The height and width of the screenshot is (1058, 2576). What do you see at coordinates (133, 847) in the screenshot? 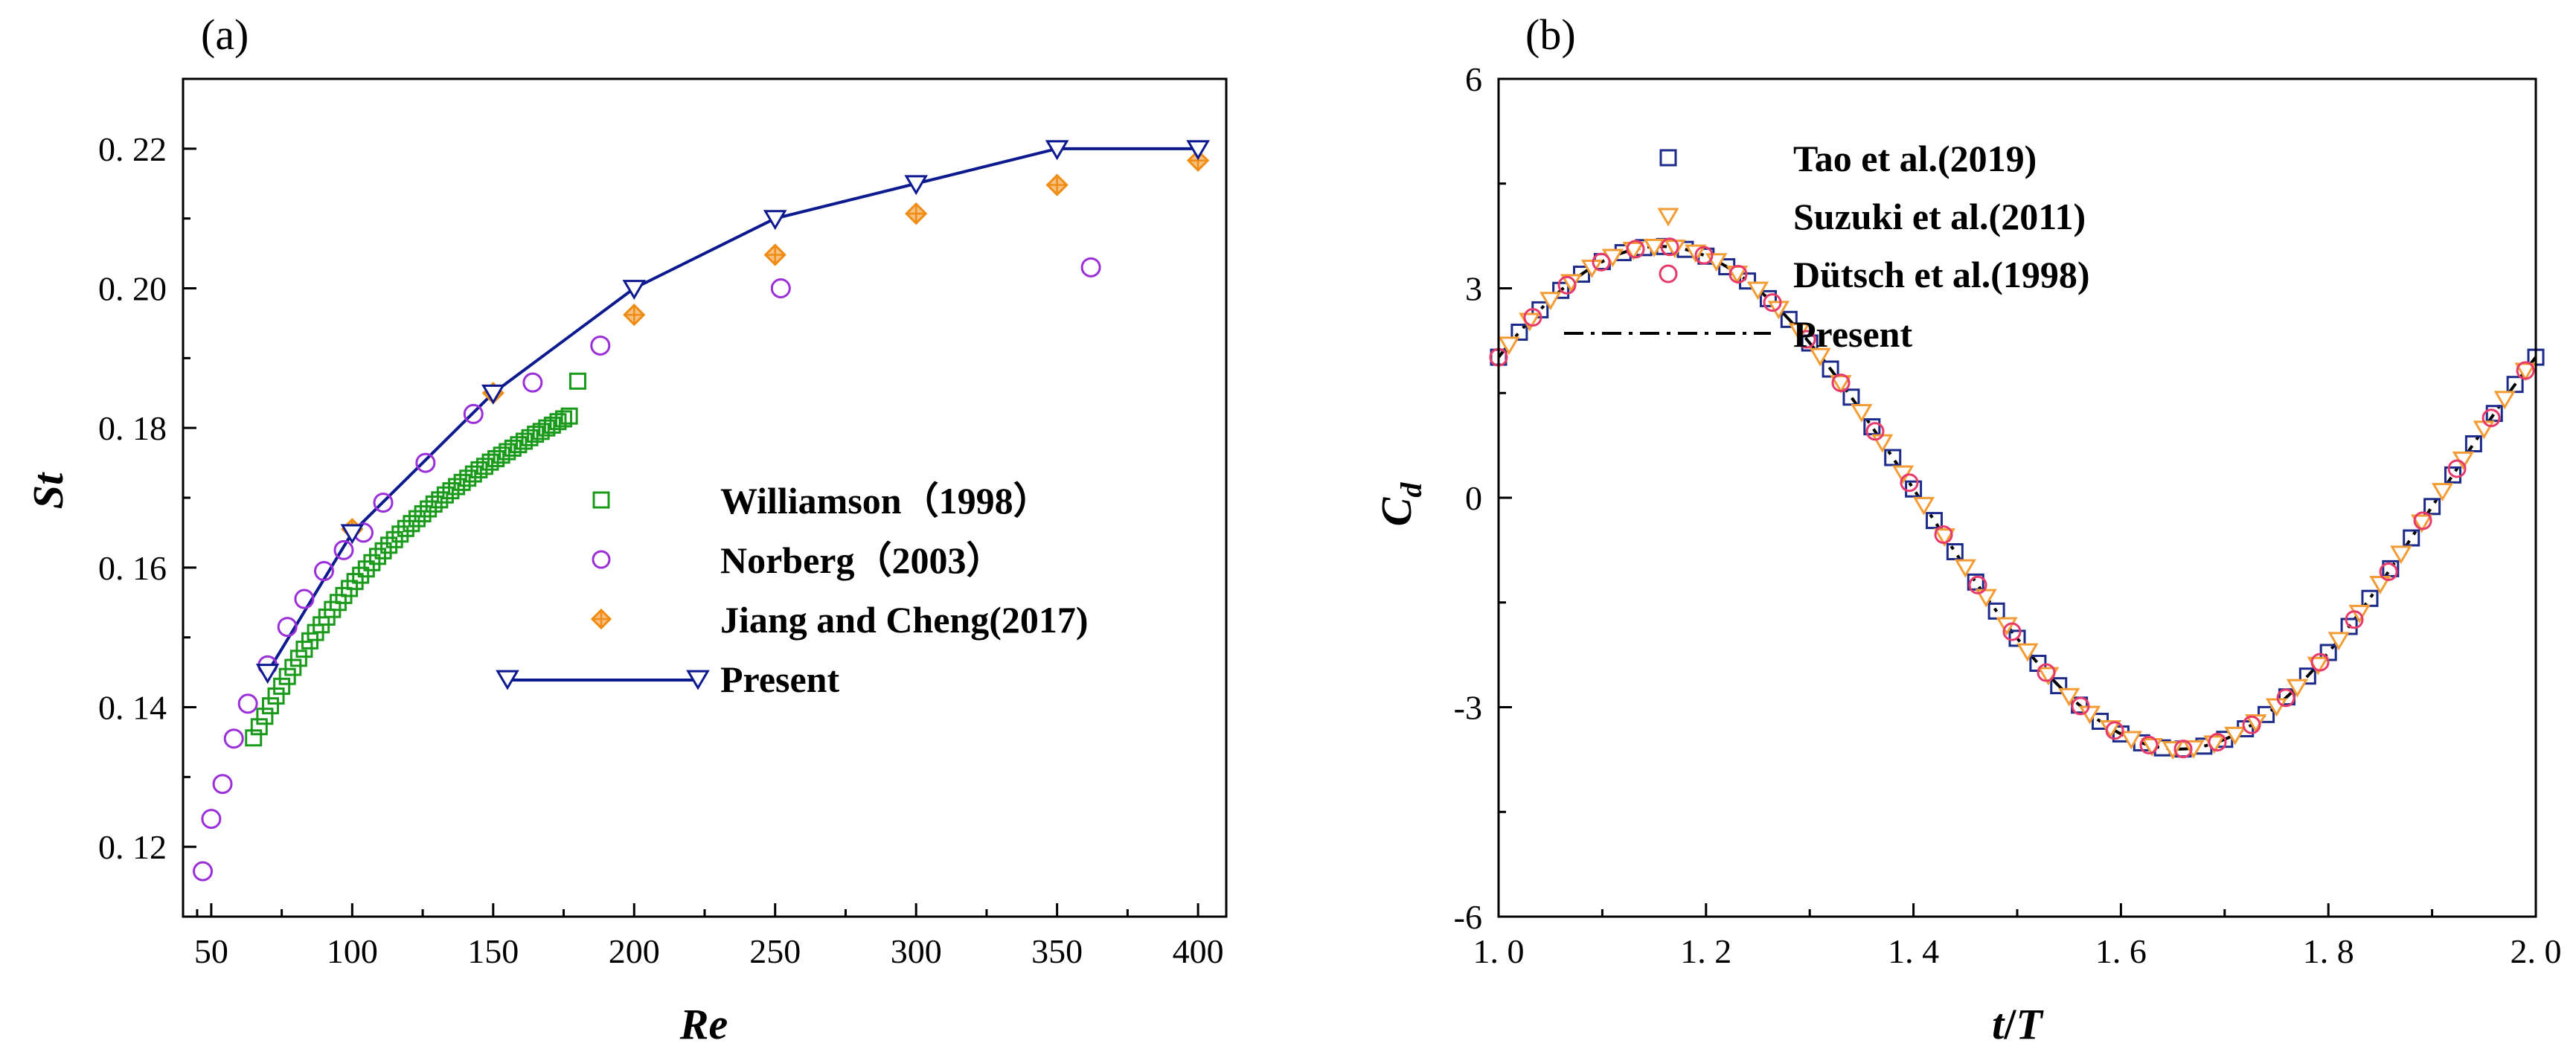
I see `y-tick-label: 0. 12` at bounding box center [133, 847].